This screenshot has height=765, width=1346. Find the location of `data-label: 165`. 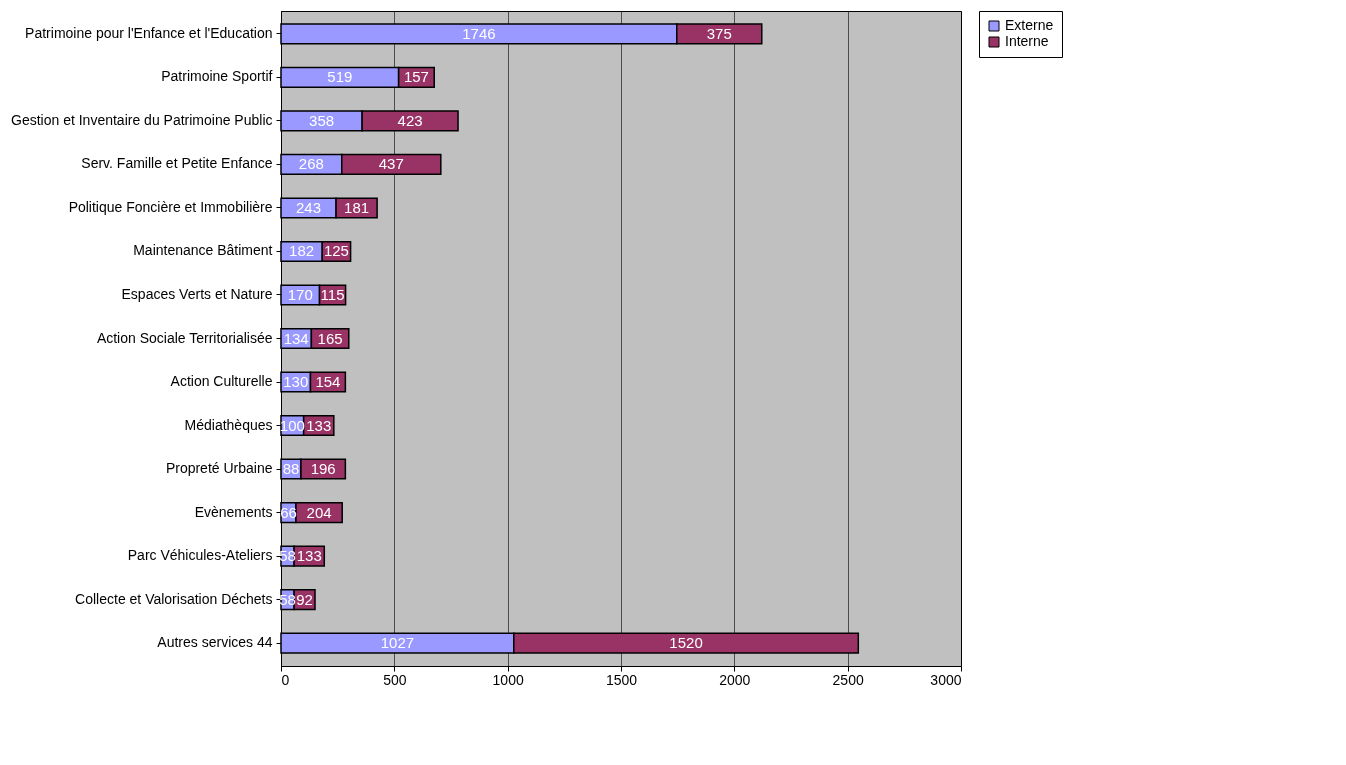

data-label: 165 is located at coordinates (330, 338).